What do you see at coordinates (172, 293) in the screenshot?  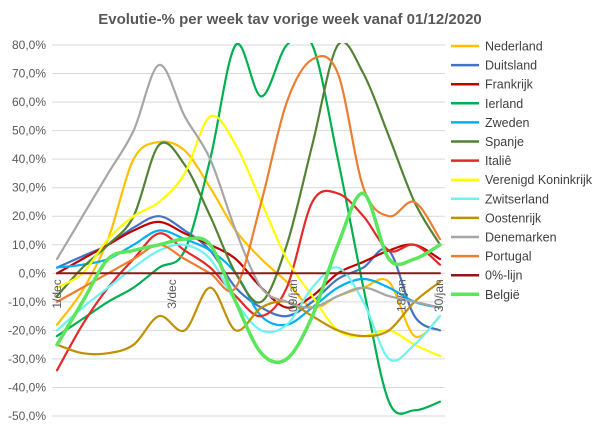 I see `x-tick-label: 3/dec` at bounding box center [172, 293].